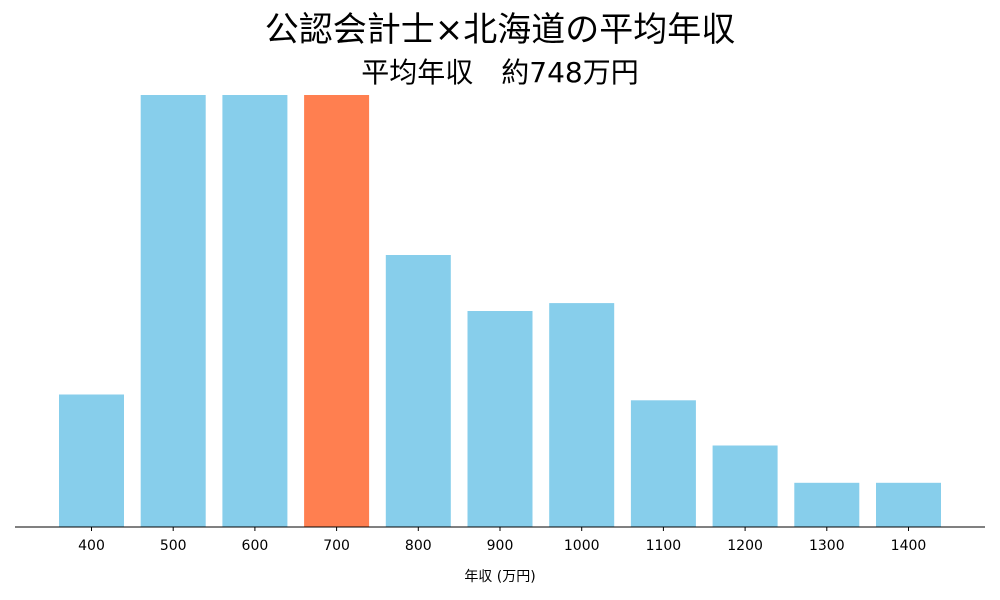 This screenshot has width=1000, height=600. I want to click on x-axis-ticks: 400 500 600 700 800 900 1000 1100 1200 1300 1400, so click(502, 540).